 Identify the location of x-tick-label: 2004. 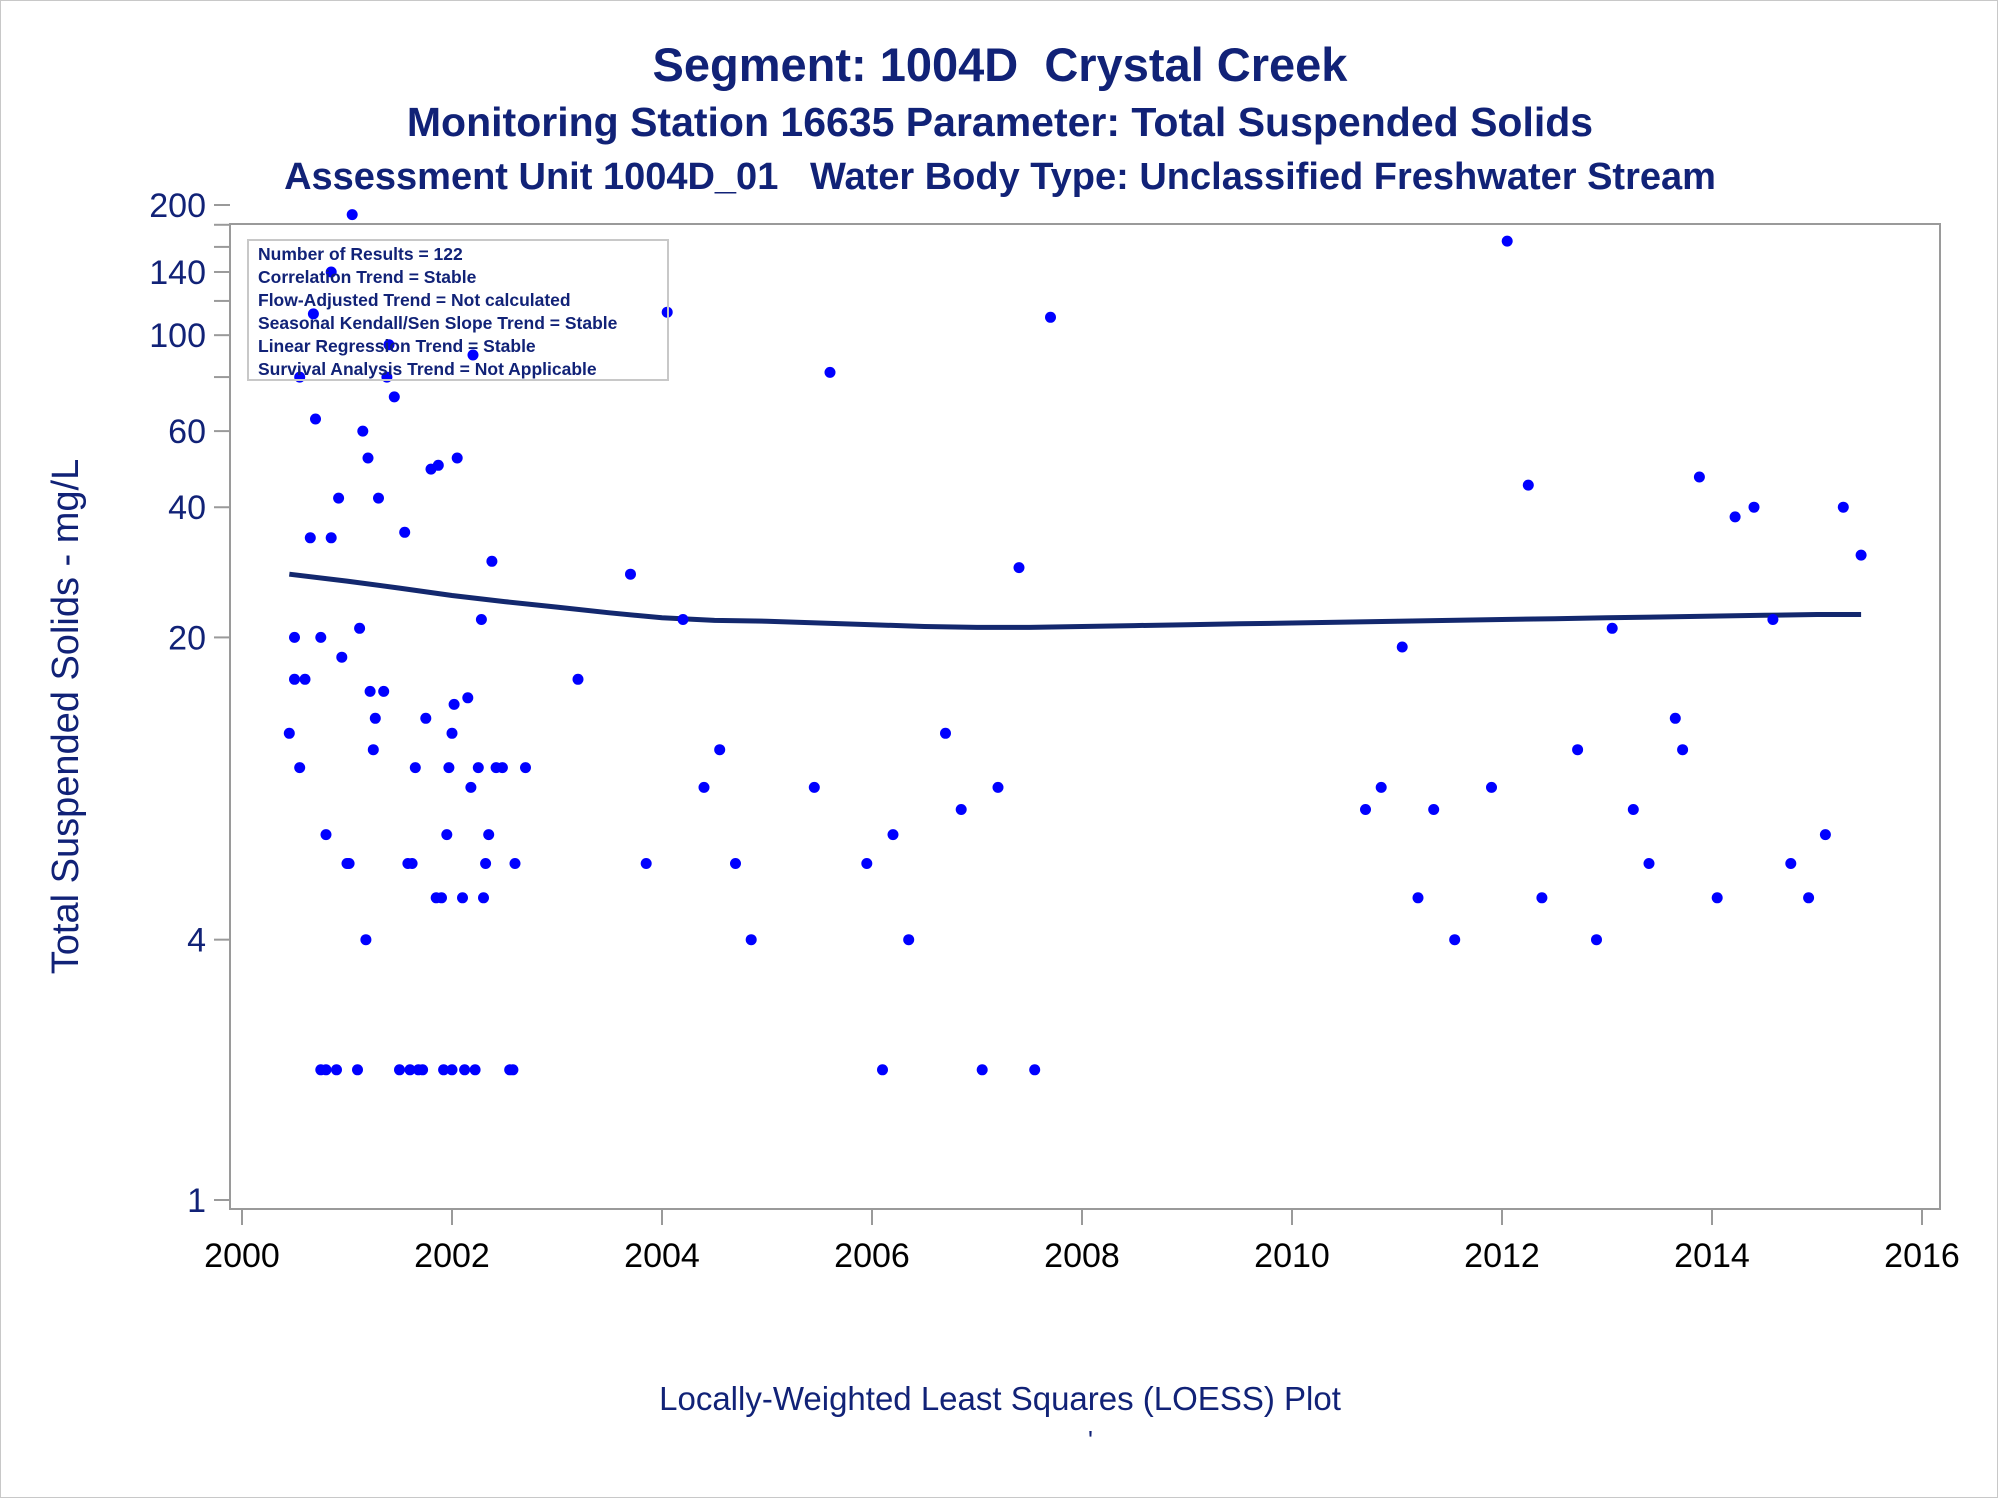
(662, 1256).